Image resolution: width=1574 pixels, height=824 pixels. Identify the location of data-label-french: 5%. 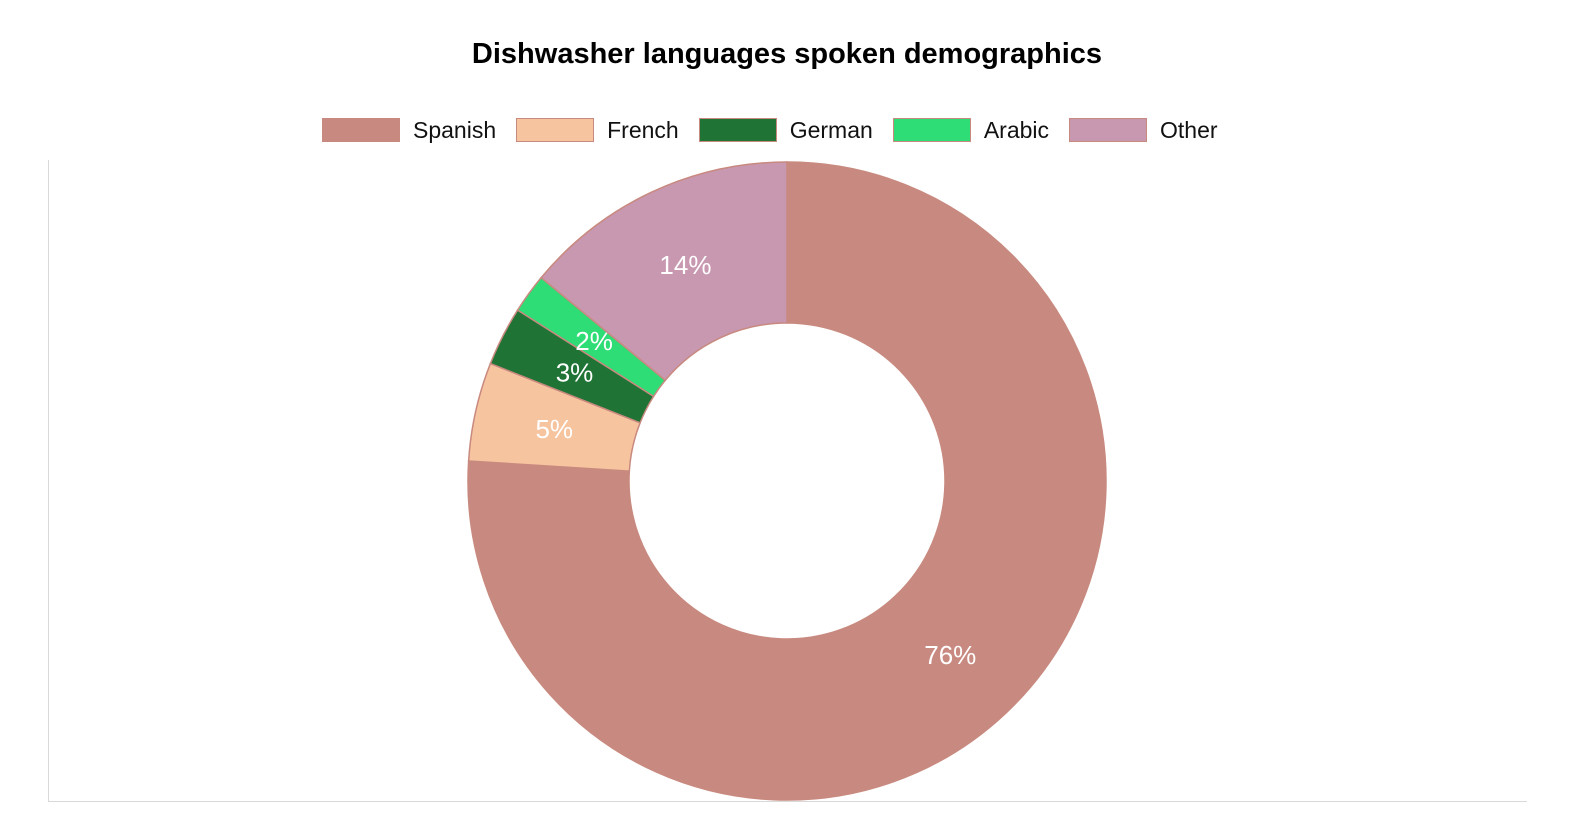
(554, 429).